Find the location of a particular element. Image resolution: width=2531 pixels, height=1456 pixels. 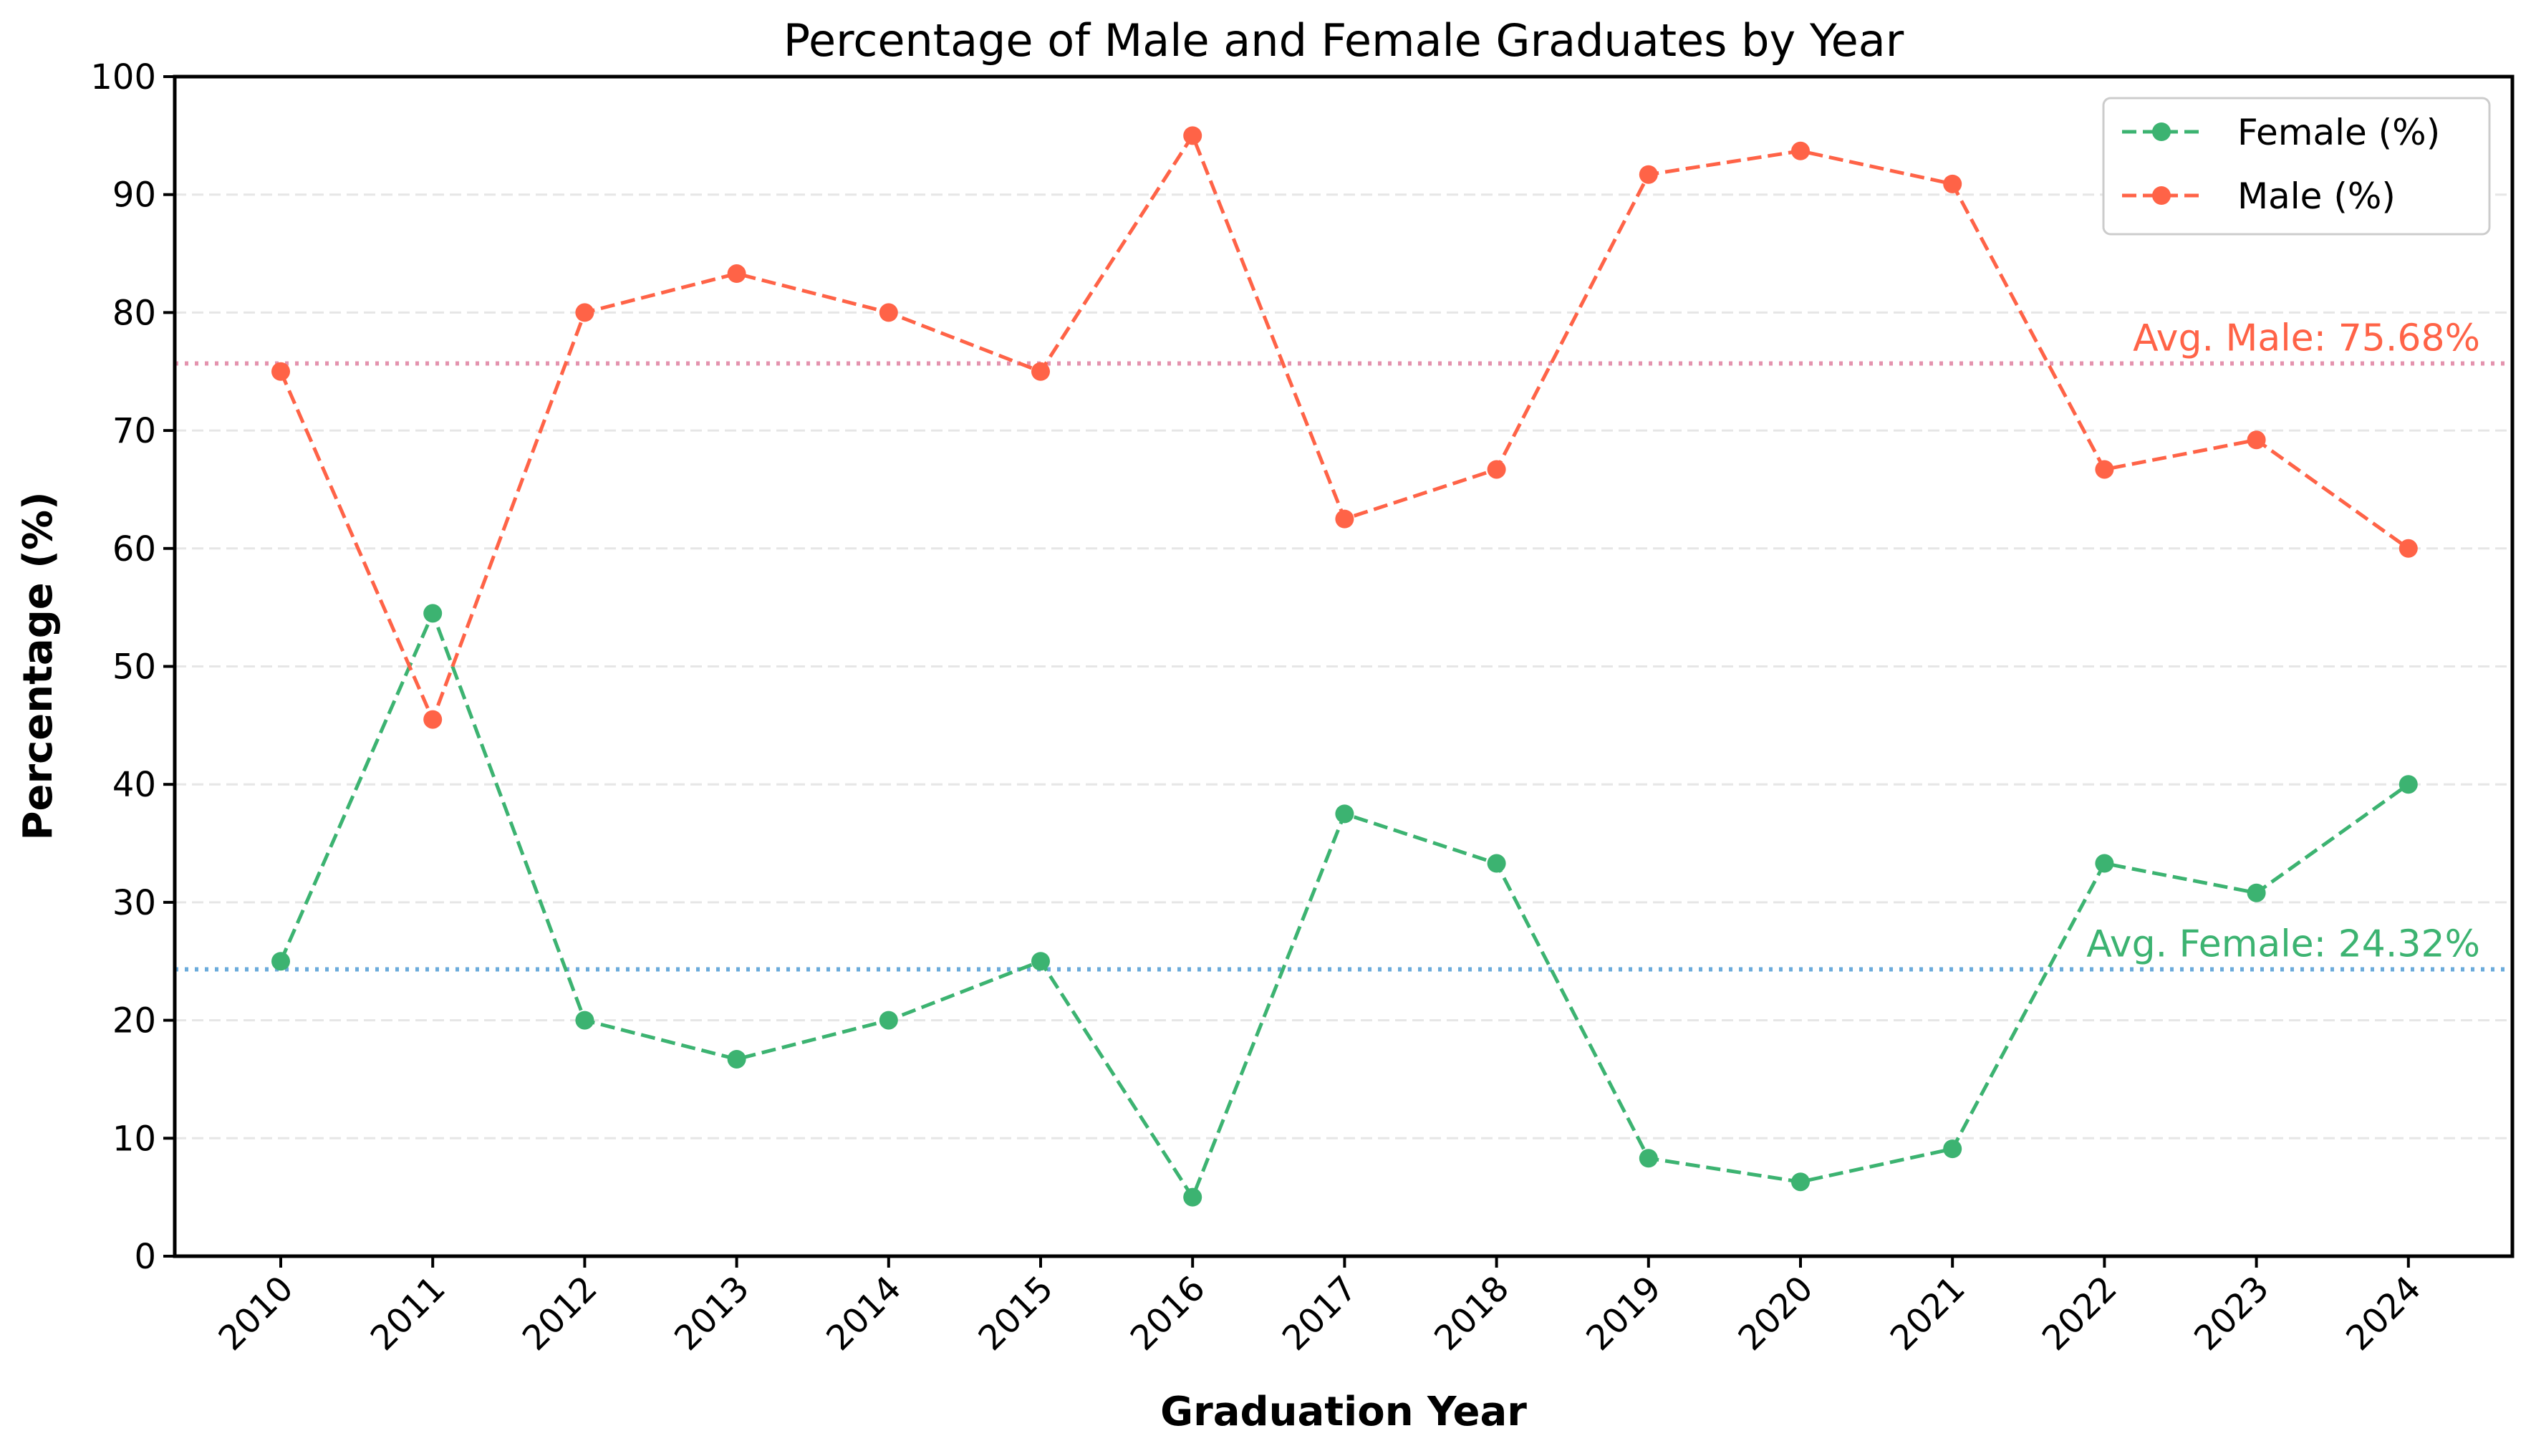

avg-label-0: Avg. Male: 75.68% is located at coordinates (2306, 338).